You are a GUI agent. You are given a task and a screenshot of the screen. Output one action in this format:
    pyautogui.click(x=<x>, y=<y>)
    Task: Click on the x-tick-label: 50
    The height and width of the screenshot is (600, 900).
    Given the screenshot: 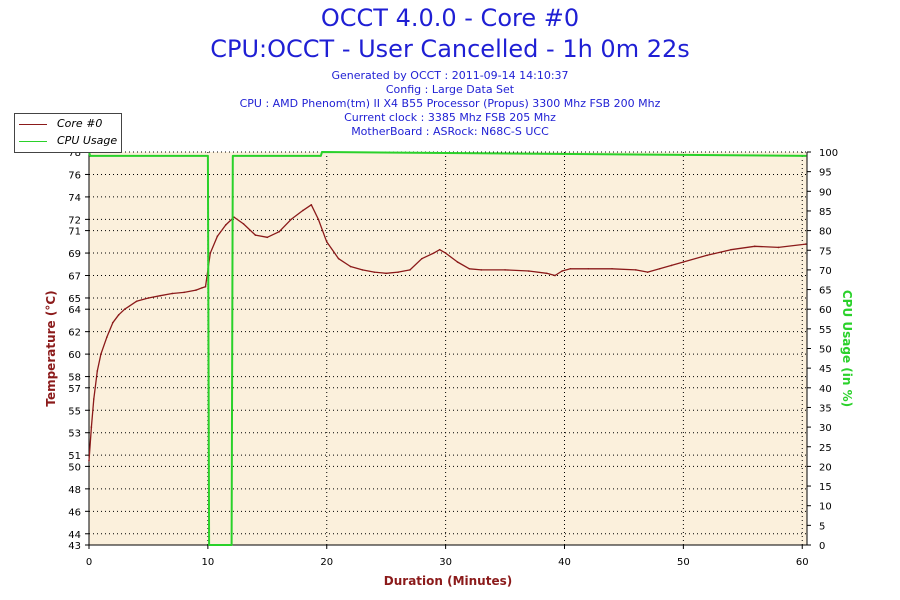 What is the action you would take?
    pyautogui.click(x=683, y=562)
    